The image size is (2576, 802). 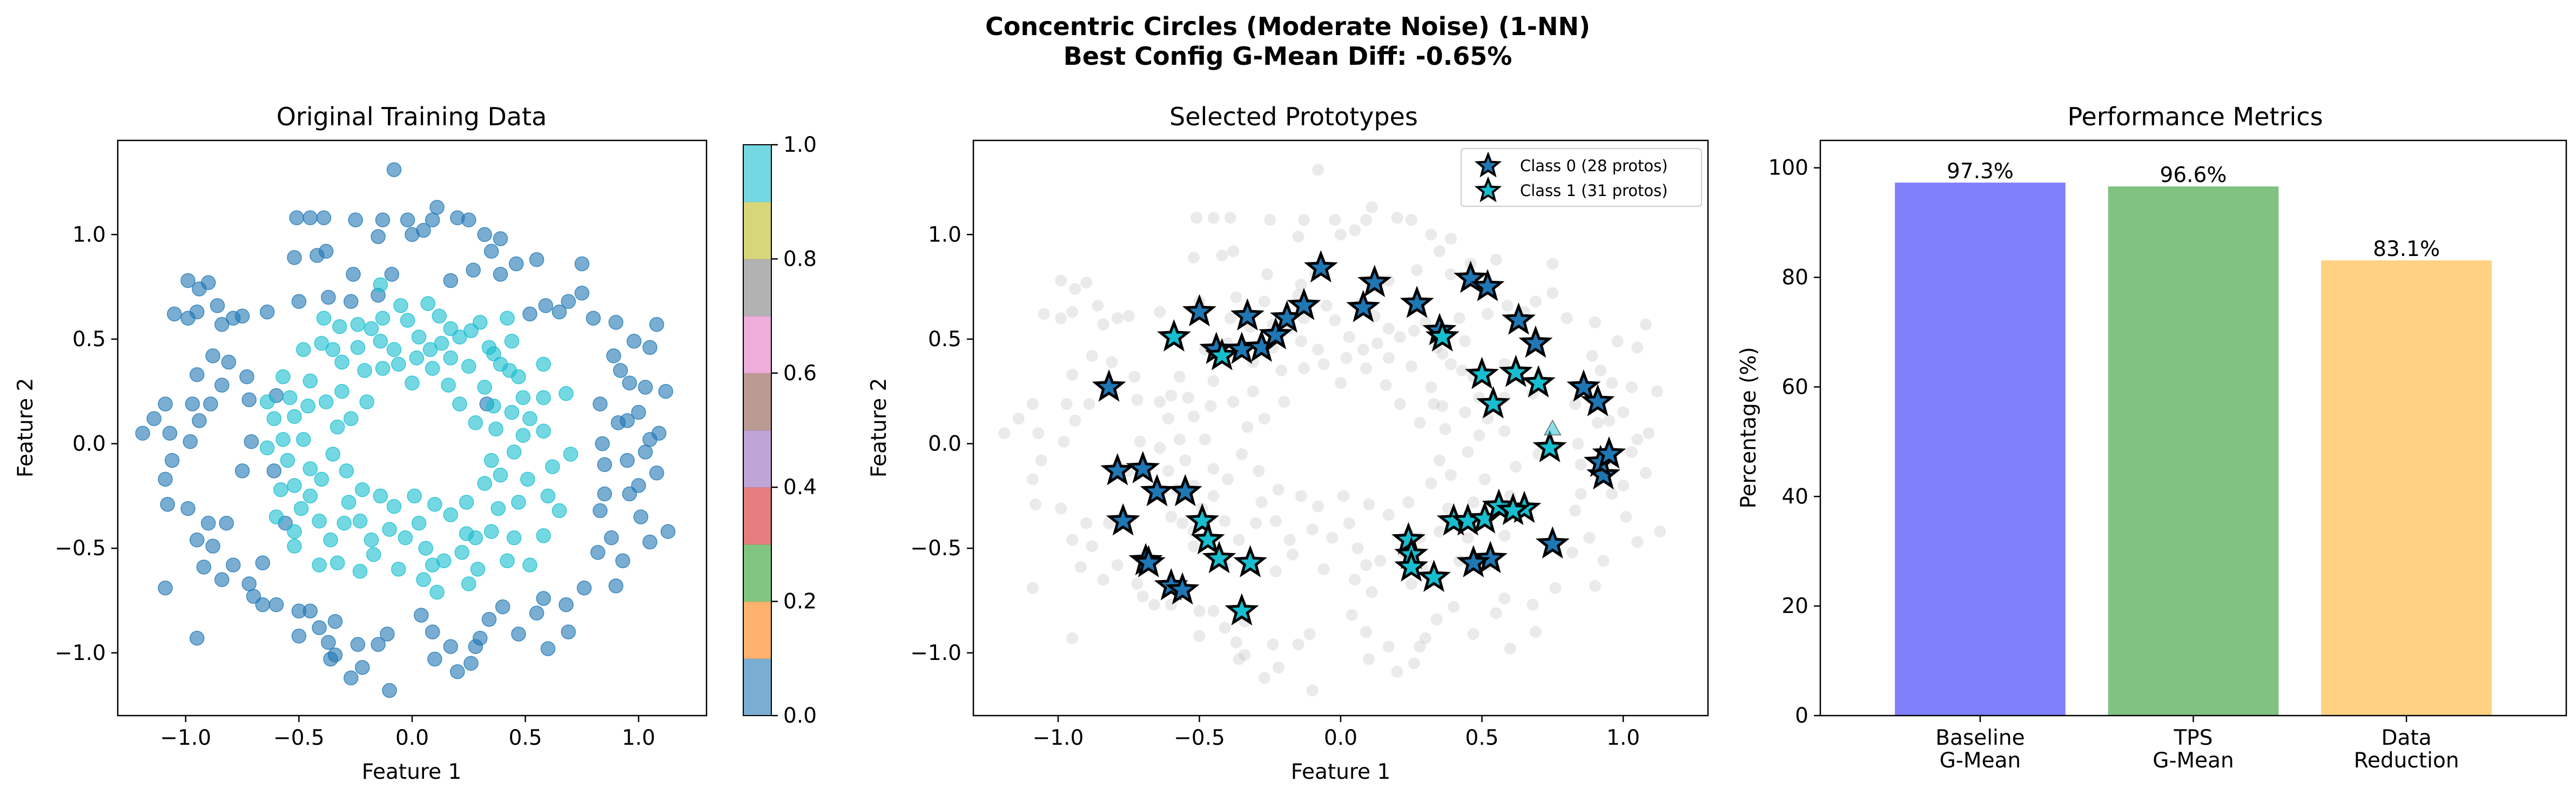 I want to click on panel3-xtick-label: G-Mean, so click(x=1980, y=761).